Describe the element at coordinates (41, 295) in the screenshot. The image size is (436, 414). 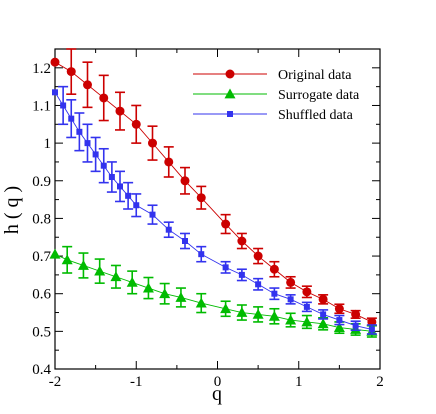
I see `y-tick-label: 0.6` at that location.